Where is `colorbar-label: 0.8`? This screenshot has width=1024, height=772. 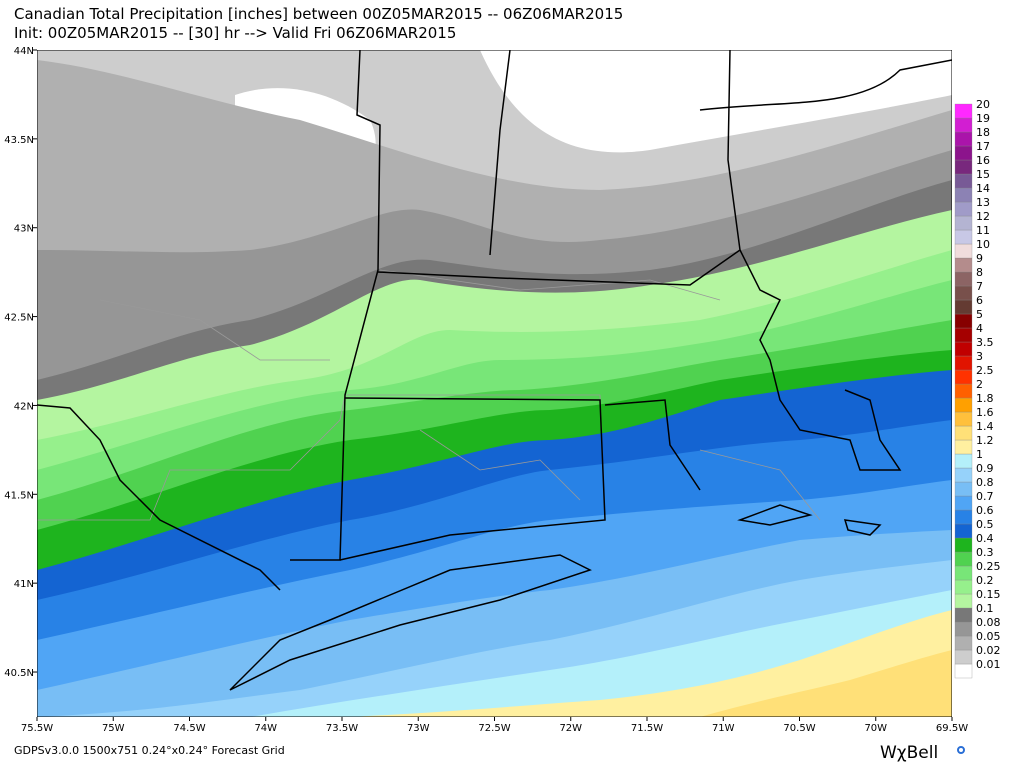
colorbar-label: 0.8 is located at coordinates (985, 482).